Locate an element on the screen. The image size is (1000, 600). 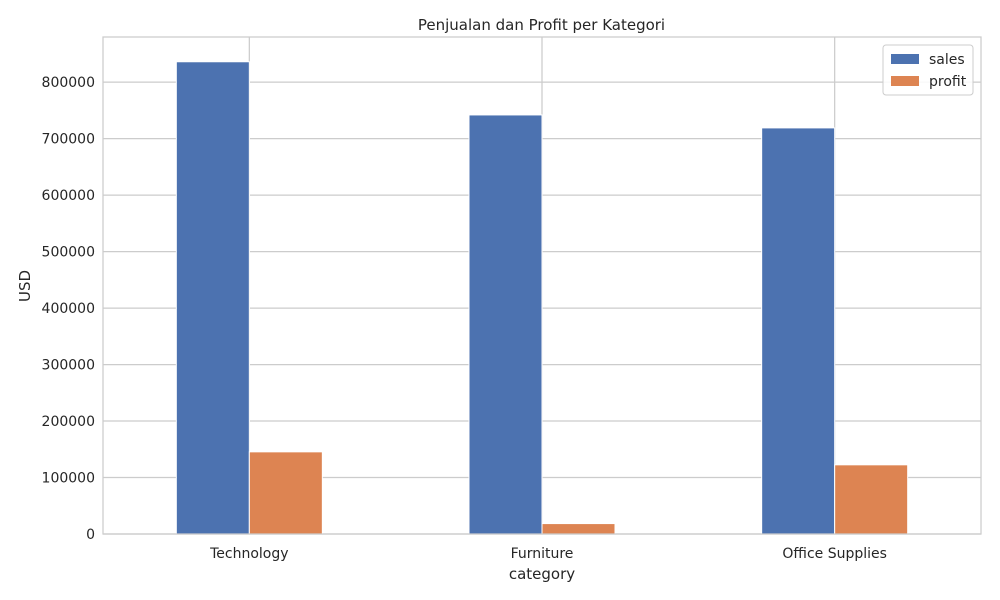
bar-profit-office-supplies is located at coordinates (871, 499).